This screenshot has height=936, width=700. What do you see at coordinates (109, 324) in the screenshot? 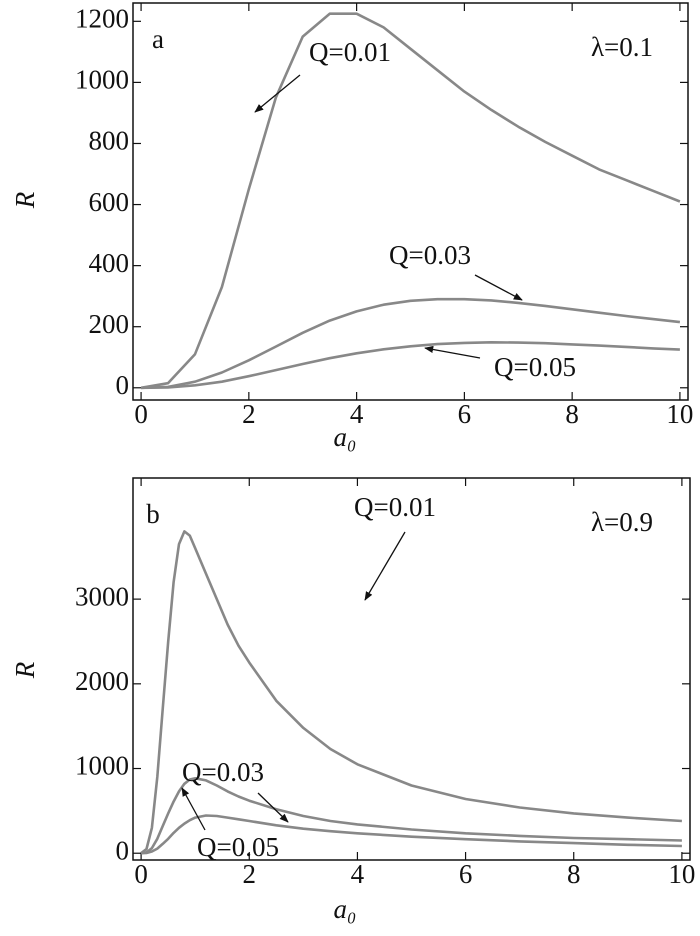
I see `y-tick-label: 200` at bounding box center [109, 324].